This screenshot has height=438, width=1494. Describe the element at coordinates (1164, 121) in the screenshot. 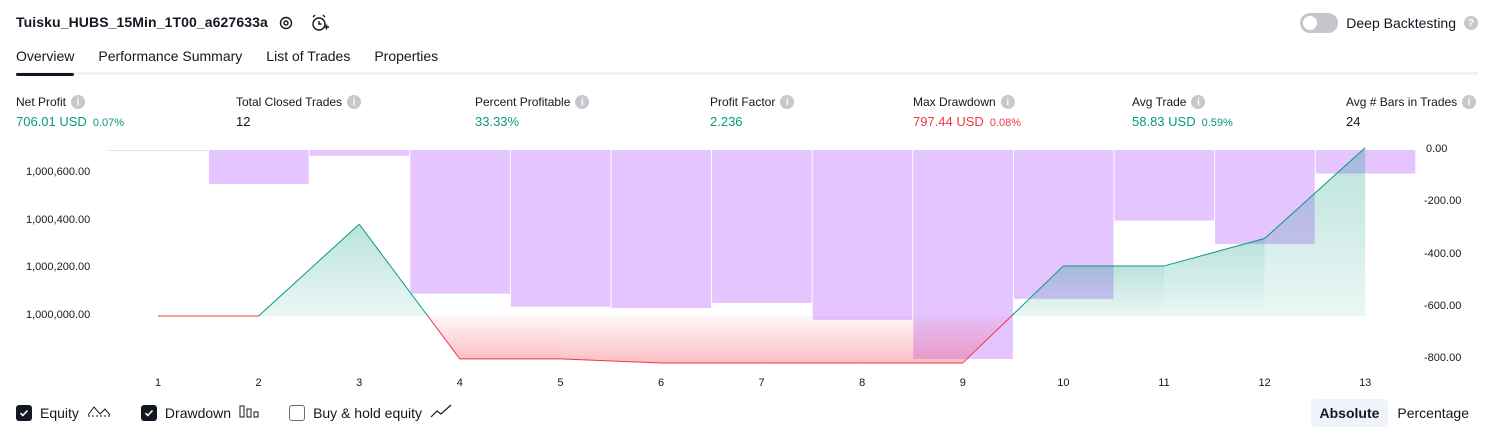

I see `stat-value: 58.83 USD` at that location.